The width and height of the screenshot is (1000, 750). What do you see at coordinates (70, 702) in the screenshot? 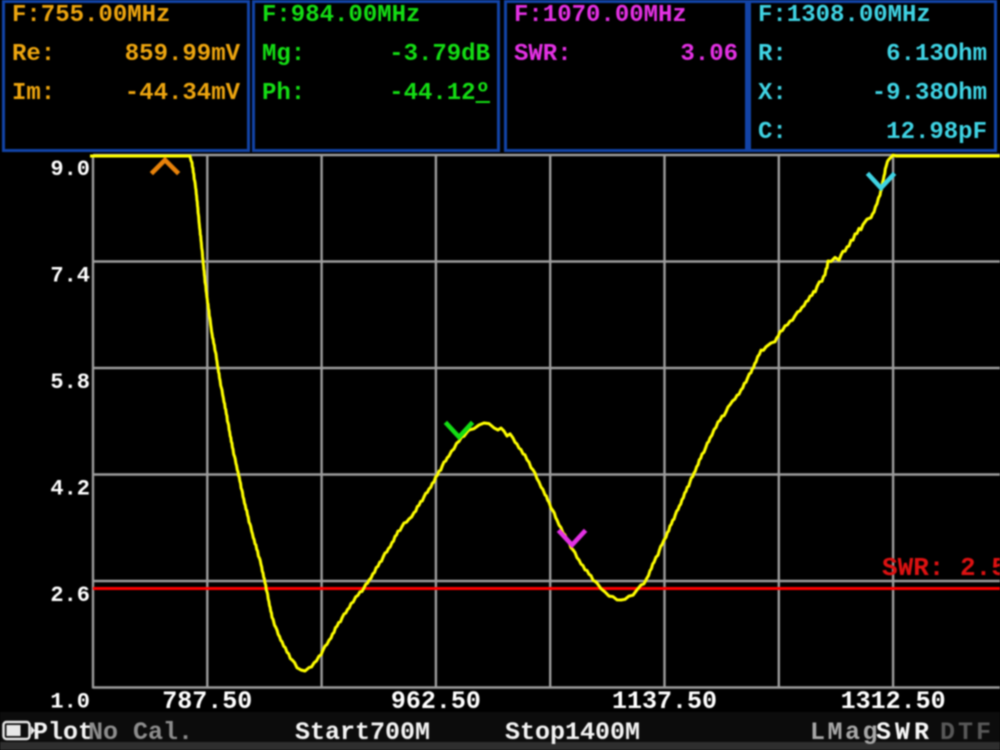
I see `svg-text: 1.0` at bounding box center [70, 702].